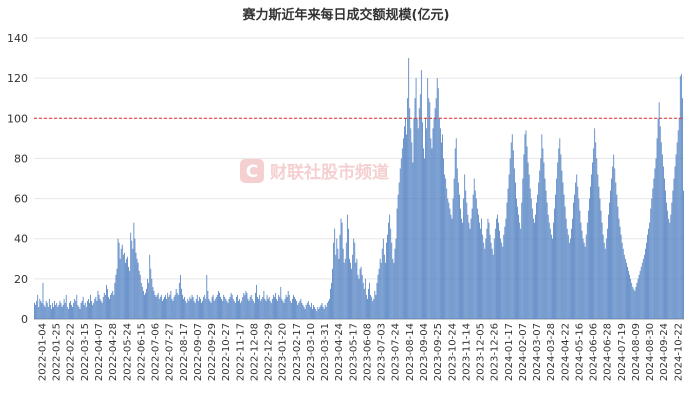 This screenshot has height=409, width=692. What do you see at coordinates (346, 15) in the screenshot?
I see `chart-title: 赛力斯近年来每日成交额规模(亿元)` at bounding box center [346, 15].